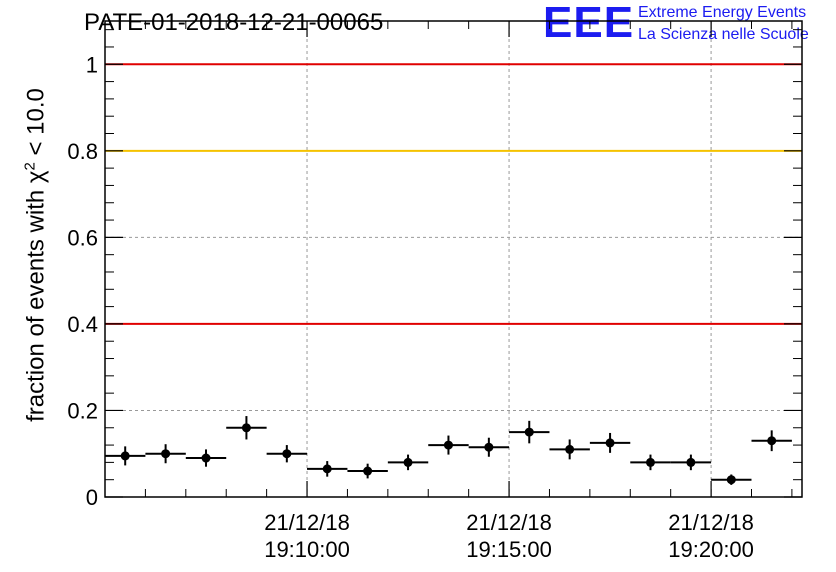  I want to click on x-tick-label-time: 19:10:00, so click(307, 549).